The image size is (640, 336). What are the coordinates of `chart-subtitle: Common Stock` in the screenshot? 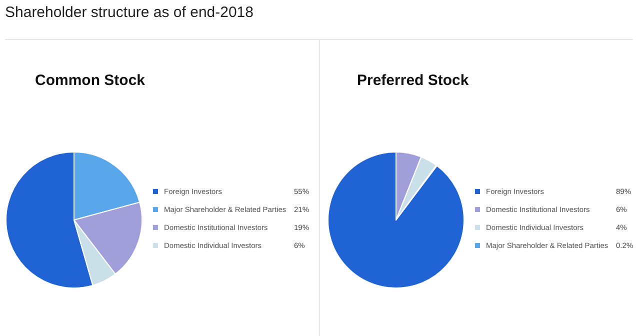 It's located at (90, 80).